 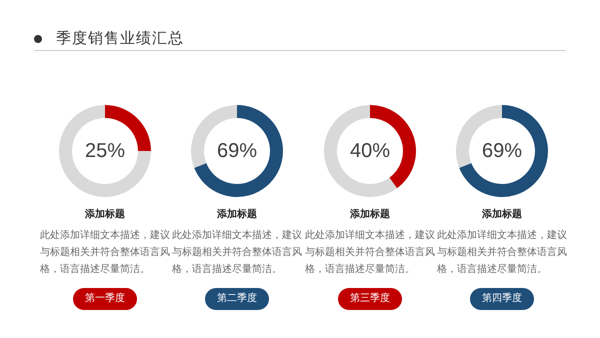 I want to click on text: 第三季度, so click(x=370, y=299).